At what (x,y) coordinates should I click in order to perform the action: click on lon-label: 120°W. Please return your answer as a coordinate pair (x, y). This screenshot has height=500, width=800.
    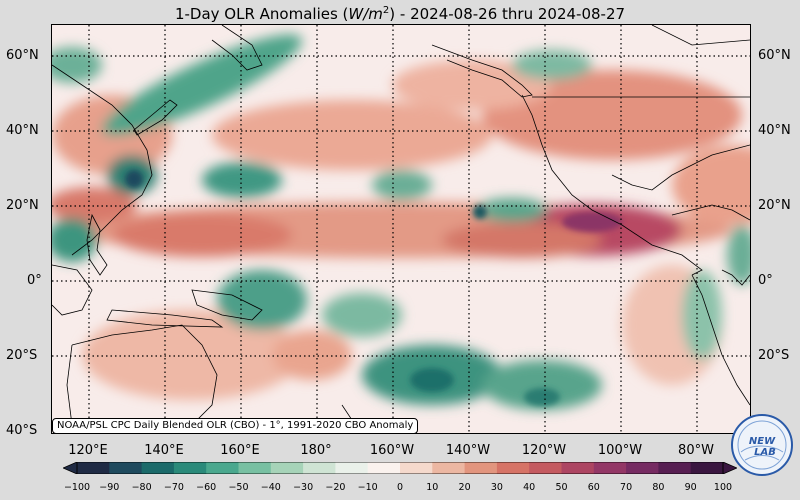
    Looking at the image, I should click on (544, 450).